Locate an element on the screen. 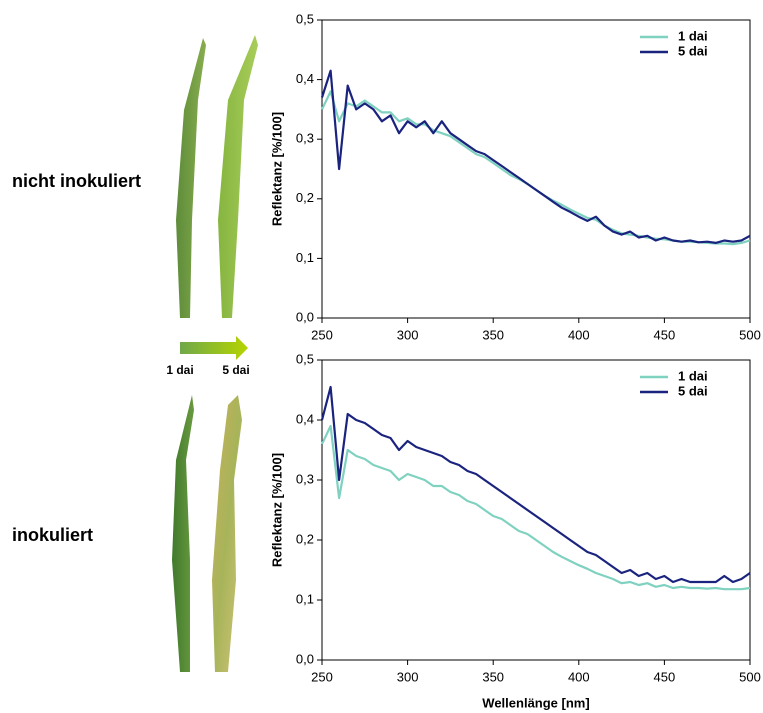 The image size is (763, 713). arrow is located at coordinates (214, 348).